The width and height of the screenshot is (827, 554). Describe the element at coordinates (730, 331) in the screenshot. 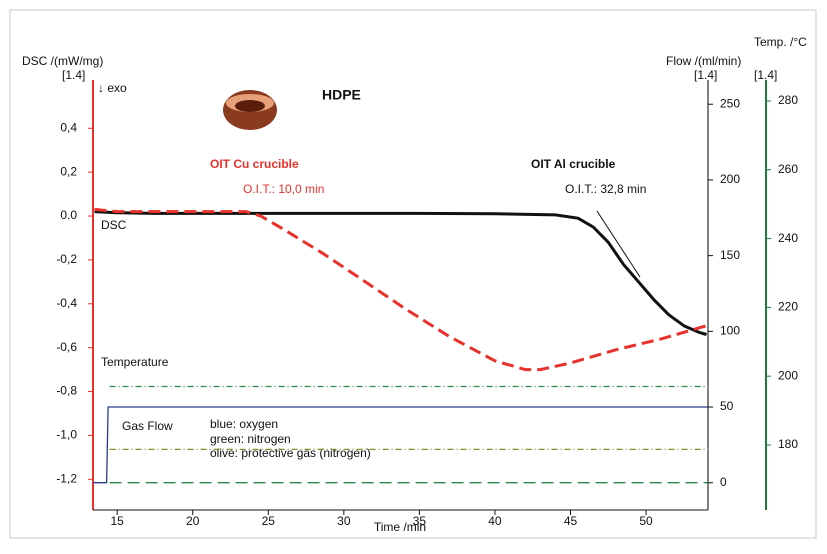

I see `y2-tick-label: 100` at that location.